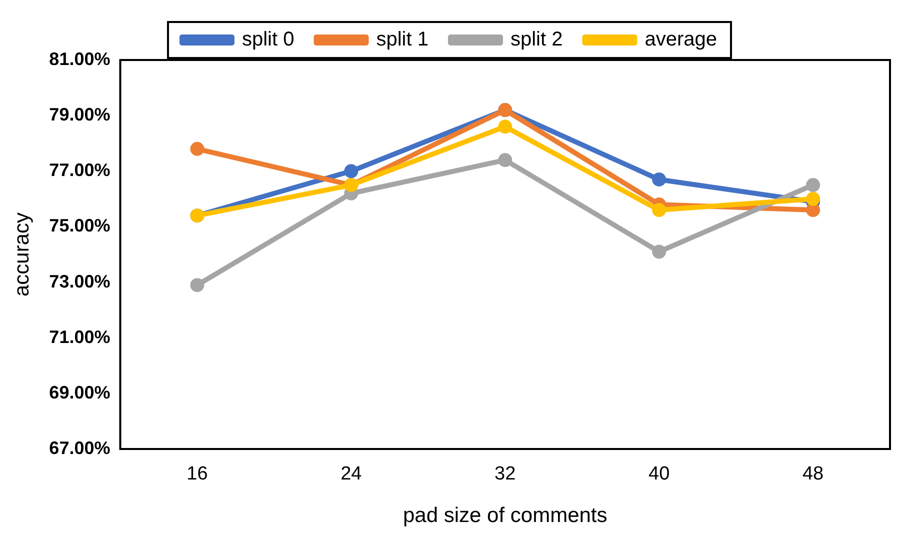 The height and width of the screenshot is (537, 897). Describe the element at coordinates (402, 39) in the screenshot. I see `legend-label: split 1` at that location.